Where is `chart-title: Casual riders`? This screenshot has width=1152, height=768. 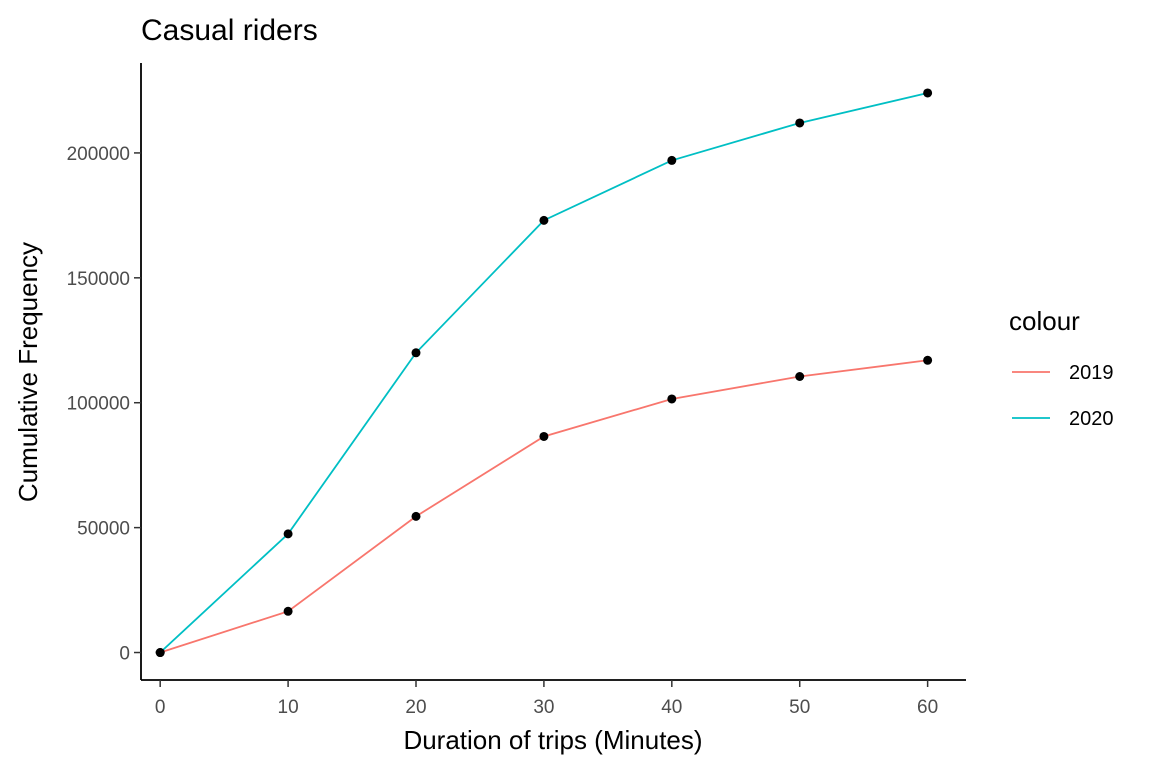 chart-title: Casual riders is located at coordinates (229, 30).